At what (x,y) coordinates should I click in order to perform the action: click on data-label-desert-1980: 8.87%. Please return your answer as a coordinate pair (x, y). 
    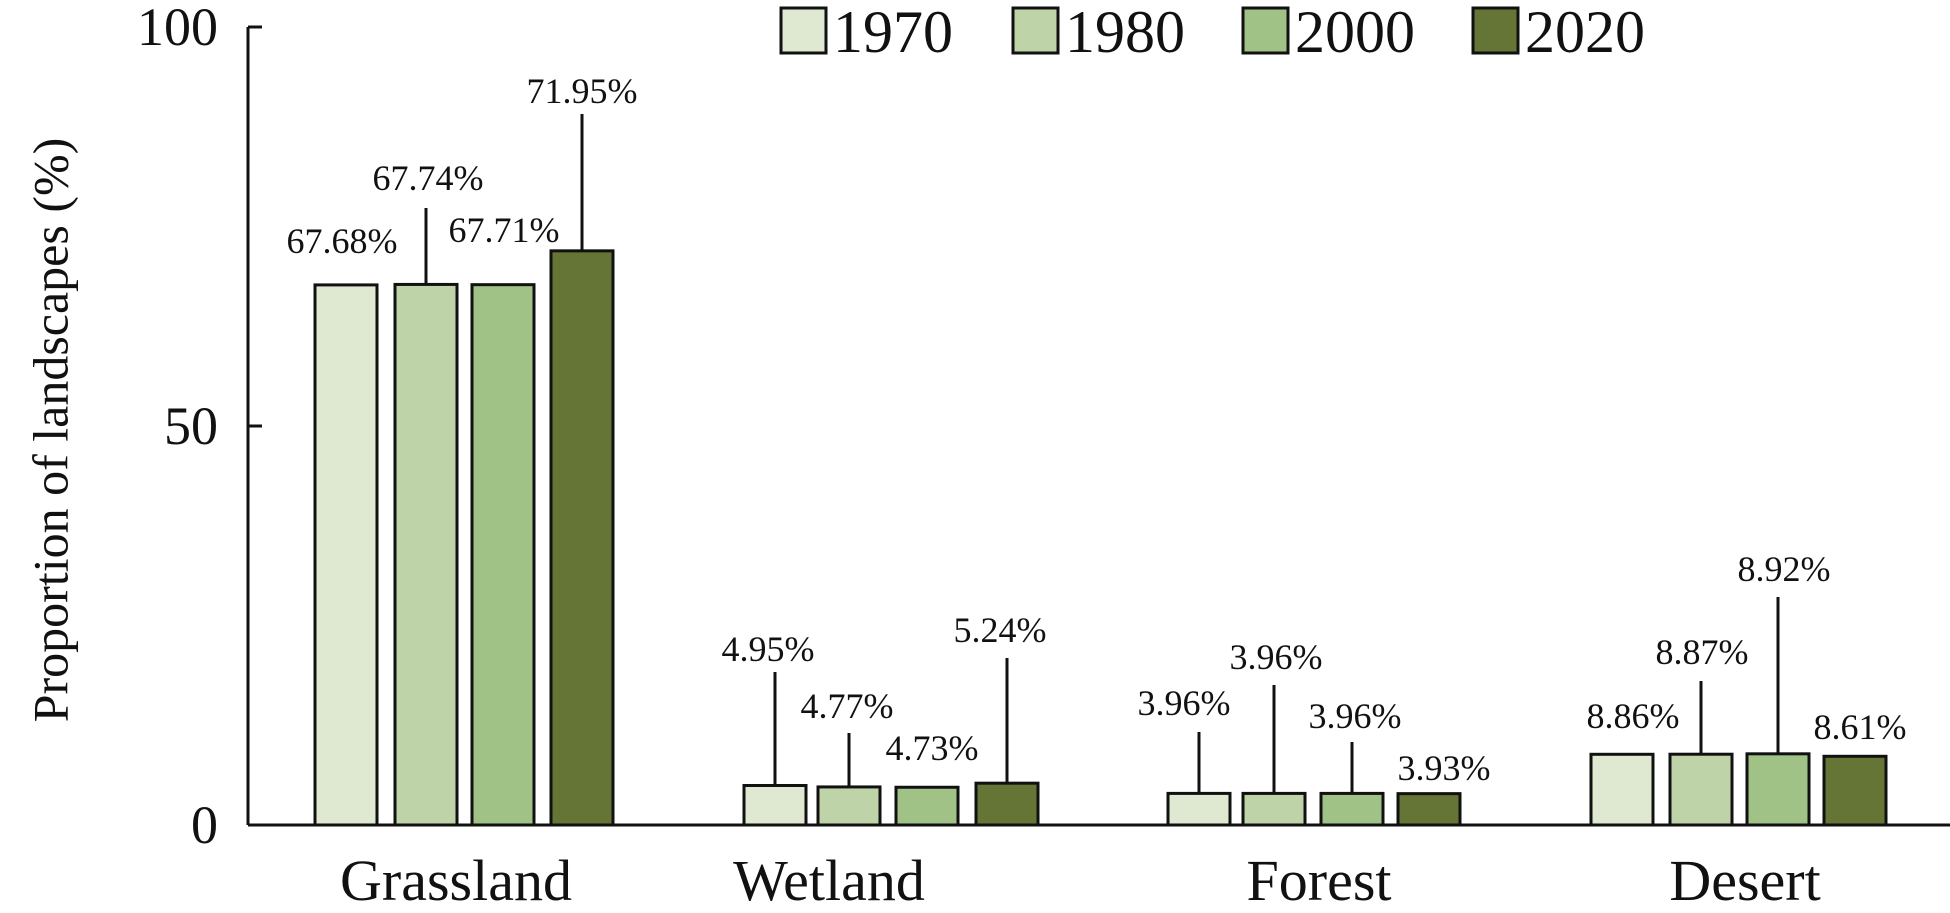
    Looking at the image, I should click on (1702, 652).